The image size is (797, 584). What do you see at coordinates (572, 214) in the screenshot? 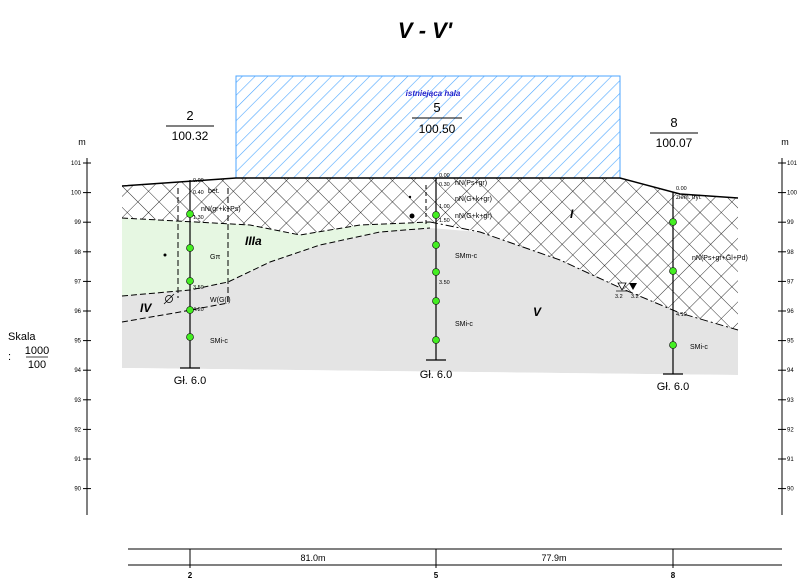
I see `layer-label-I: I` at bounding box center [572, 214].